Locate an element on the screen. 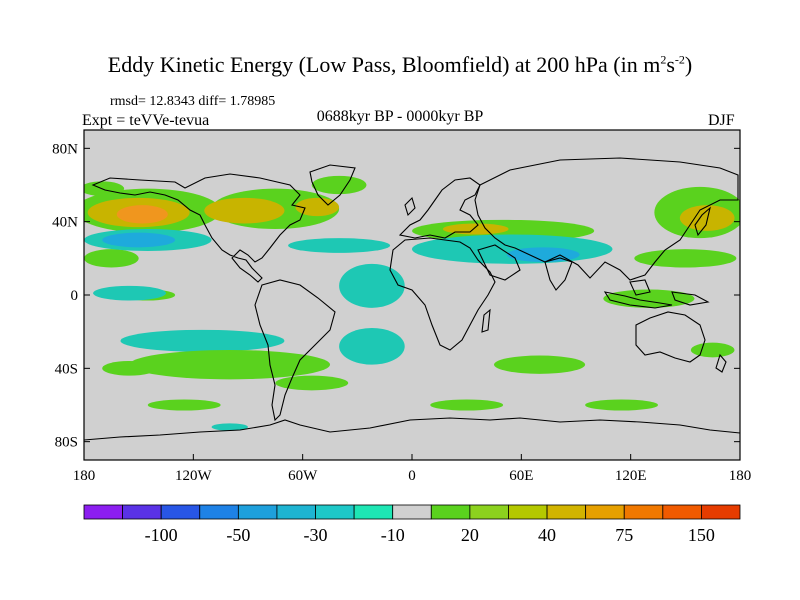 The height and width of the screenshot is (600, 800). coast-british-isles is located at coordinates (410, 206).